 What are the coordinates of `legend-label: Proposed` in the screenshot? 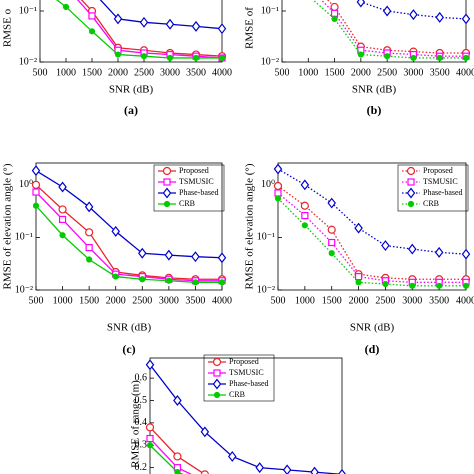 It's located at (438, 170).